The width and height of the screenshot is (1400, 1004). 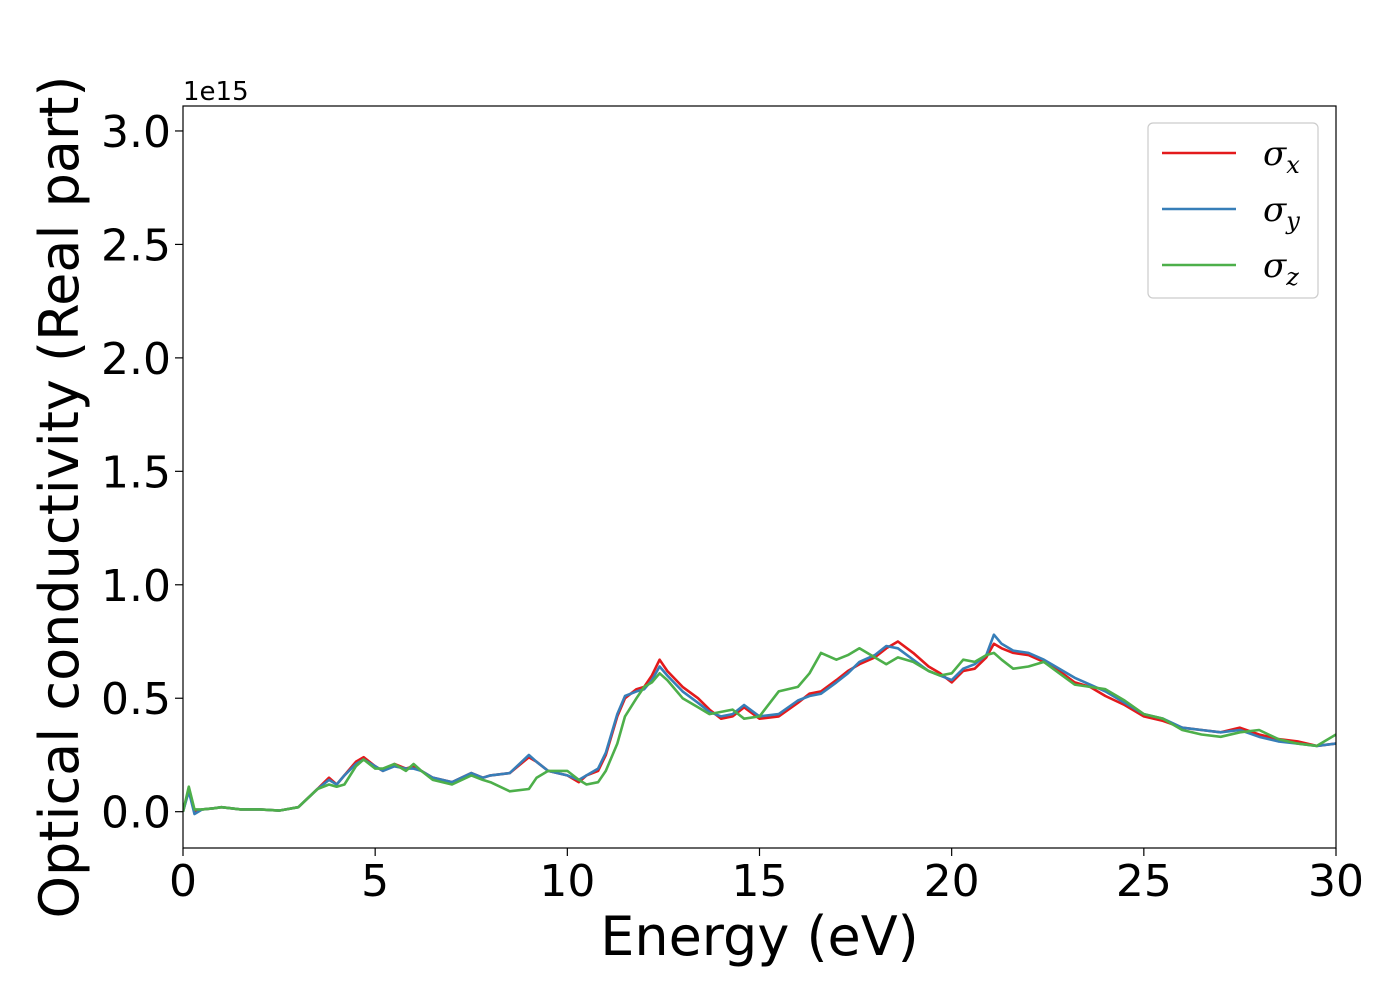 I want to click on legend-subscript: y, so click(x=1292, y=221).